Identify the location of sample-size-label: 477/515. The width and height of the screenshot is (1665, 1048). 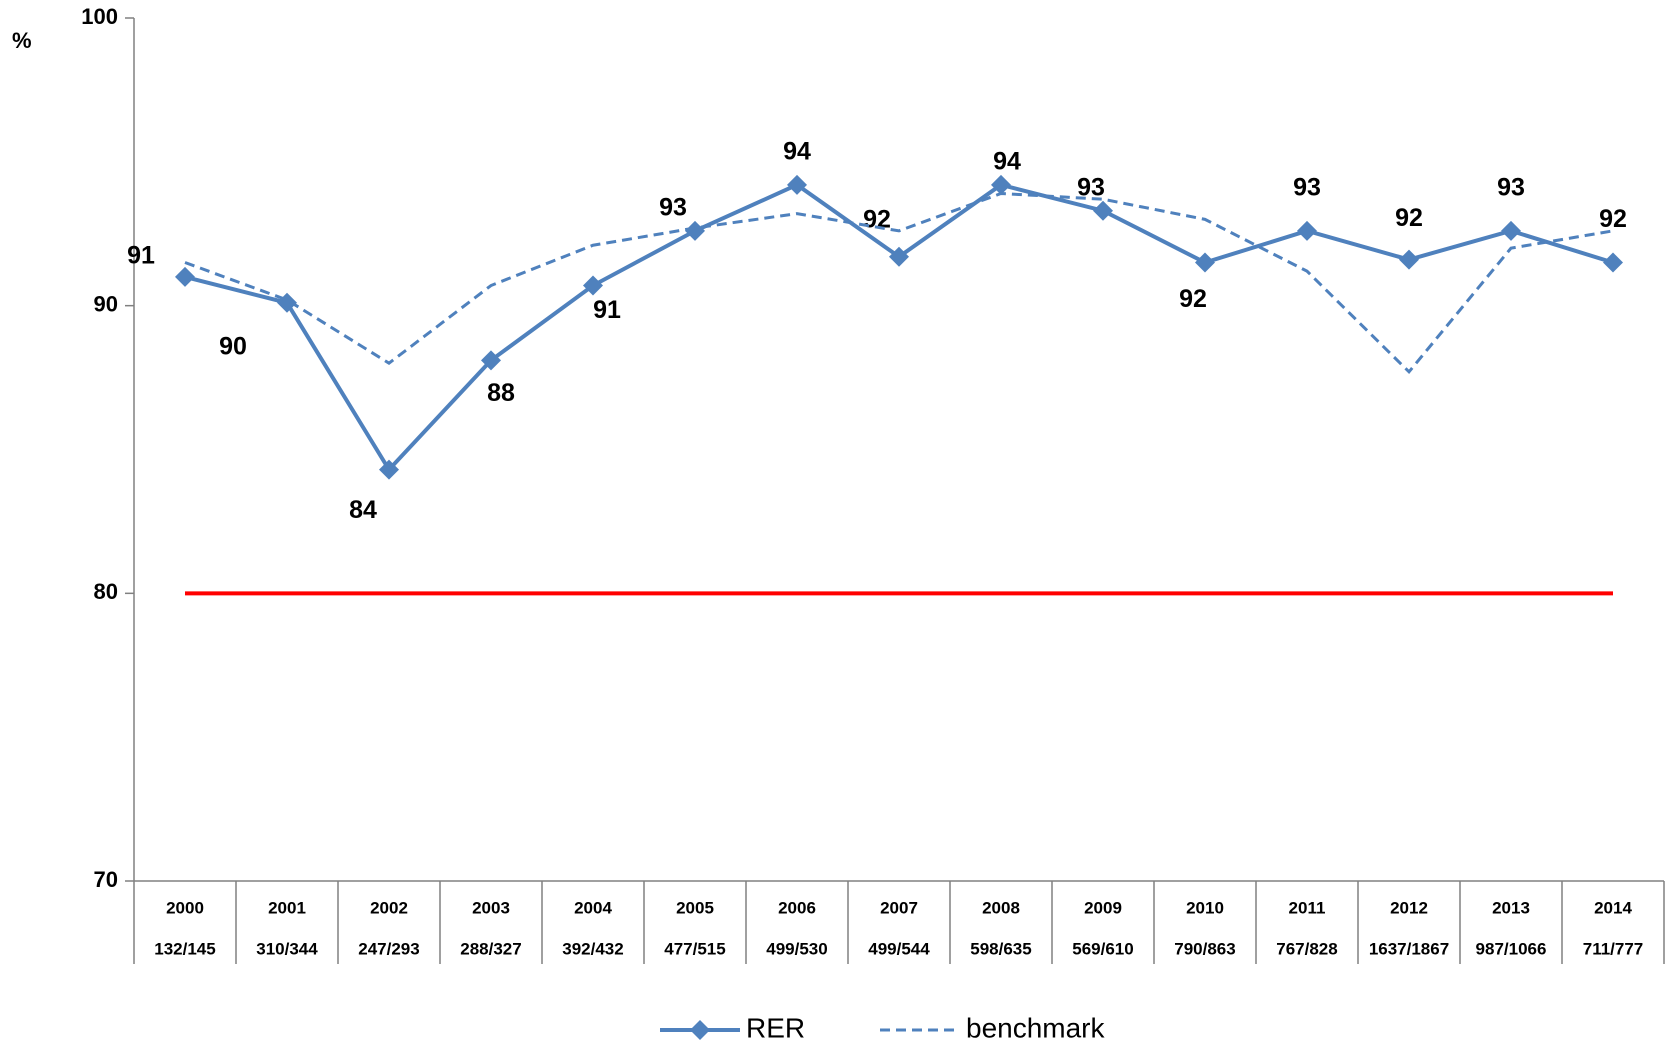
(694, 948).